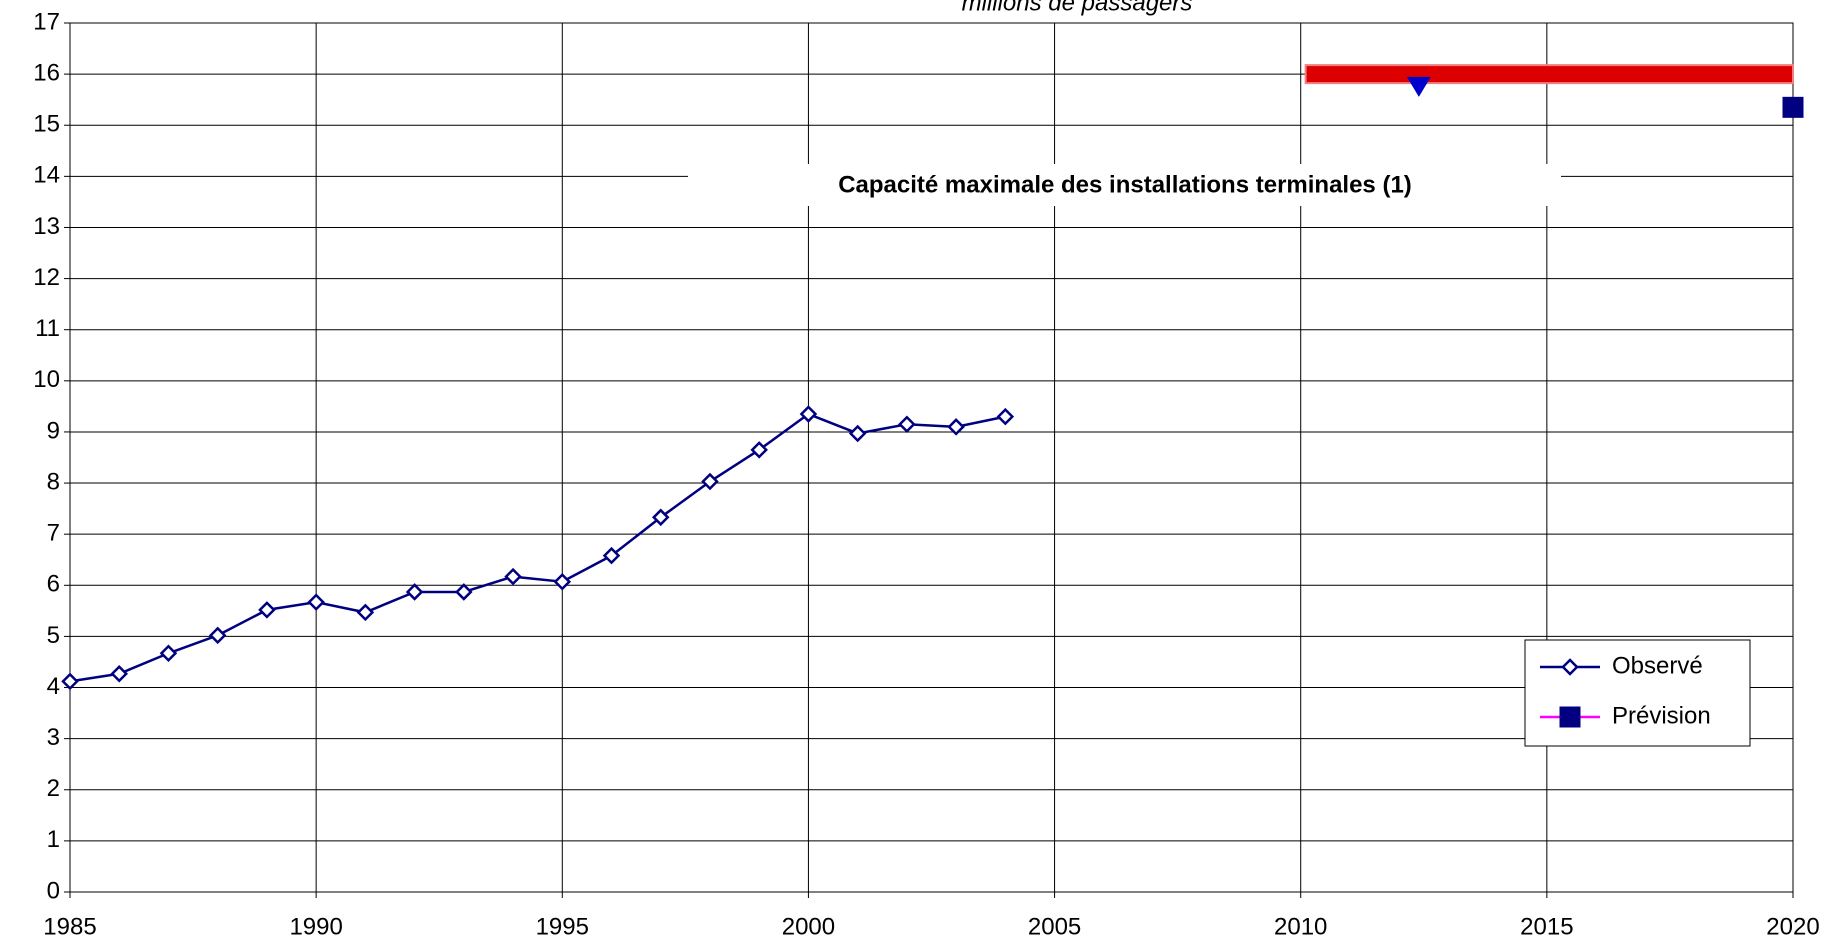 The image size is (1834, 947). I want to click on series-line, so click(537, 547).